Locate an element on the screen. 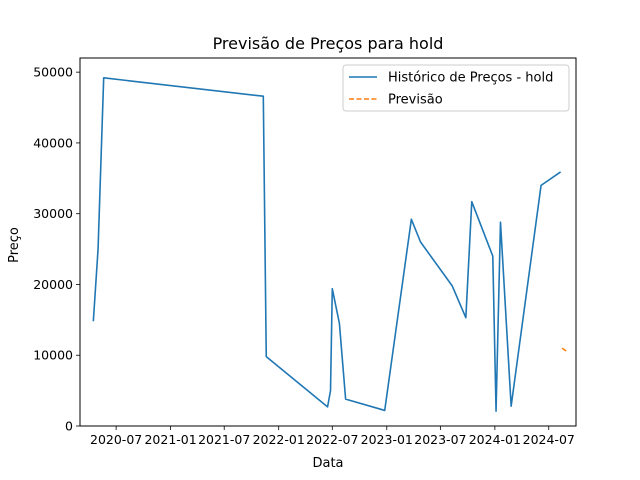  legend: Histórico de Preços - hold Previsão is located at coordinates (456, 88).